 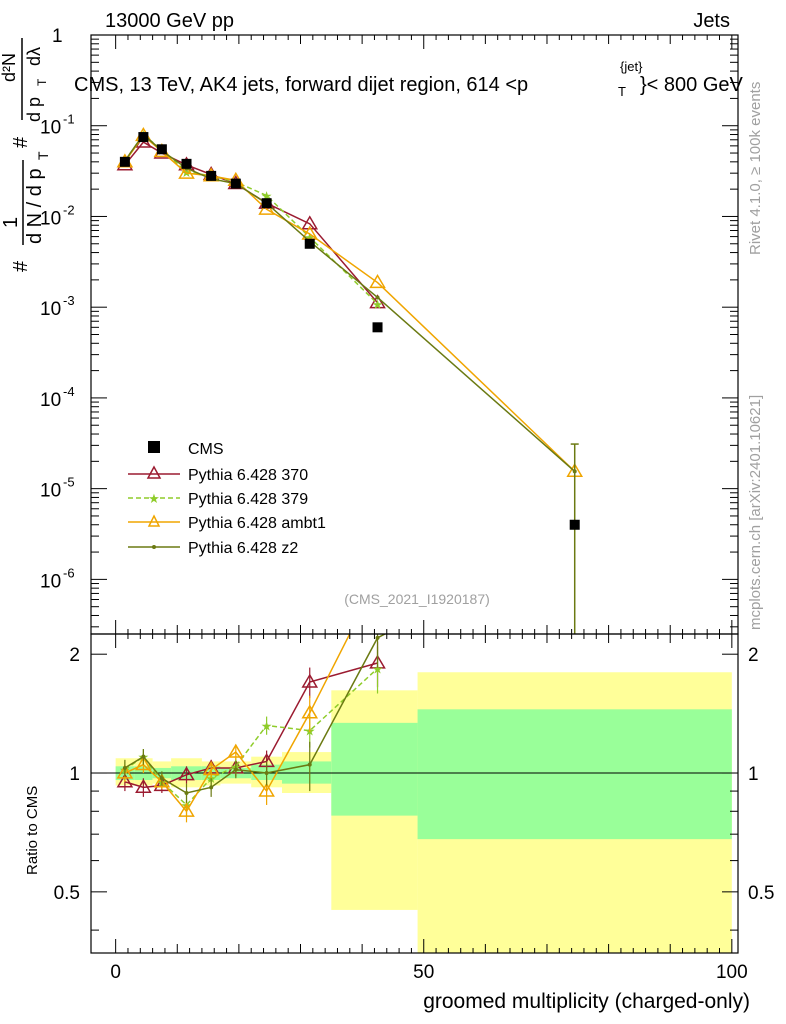 What do you see at coordinates (9, 67) in the screenshot?
I see `ylabel-d2n: d²N` at bounding box center [9, 67].